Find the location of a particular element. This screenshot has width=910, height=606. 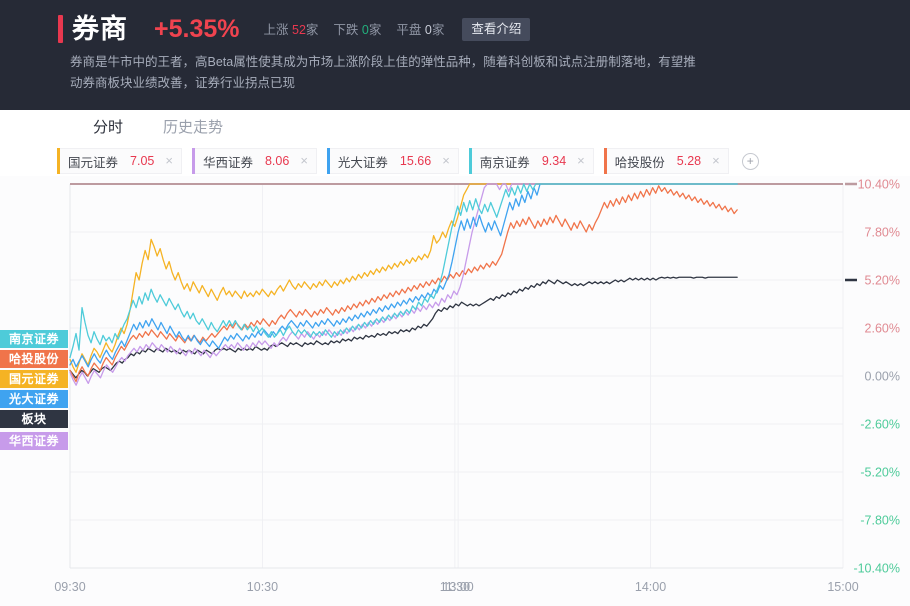

header-title-row: 券商 +5.35% 上涨 52家 下跌 0家 平盘 0家 查看介绍 is located at coordinates (455, 22).